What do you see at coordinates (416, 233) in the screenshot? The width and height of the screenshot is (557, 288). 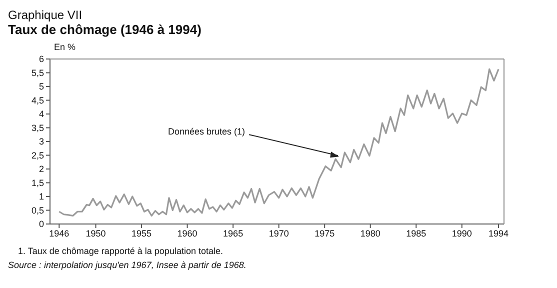 I see `x-tick-label: 1985` at bounding box center [416, 233].